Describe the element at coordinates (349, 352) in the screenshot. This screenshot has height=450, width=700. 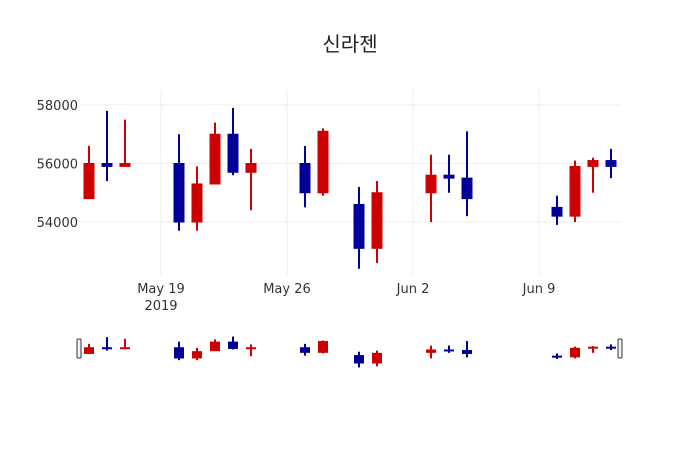
I see `range-slider` at that location.